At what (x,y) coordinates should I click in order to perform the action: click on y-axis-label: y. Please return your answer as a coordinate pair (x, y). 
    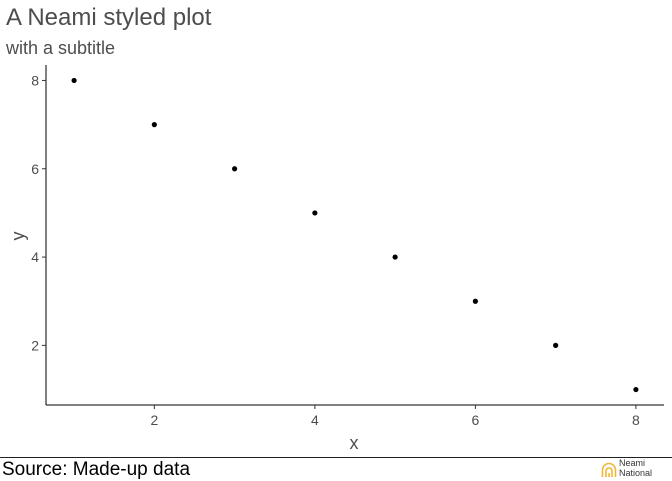
    Looking at the image, I should click on (18, 236).